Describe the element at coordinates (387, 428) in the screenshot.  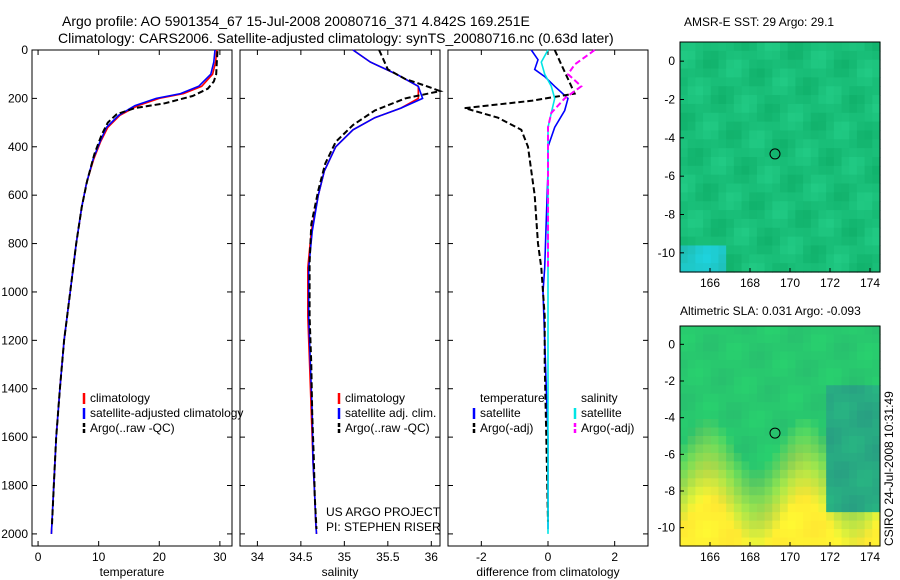
I see `legend-entry: Argo(..raw -QC)` at that location.